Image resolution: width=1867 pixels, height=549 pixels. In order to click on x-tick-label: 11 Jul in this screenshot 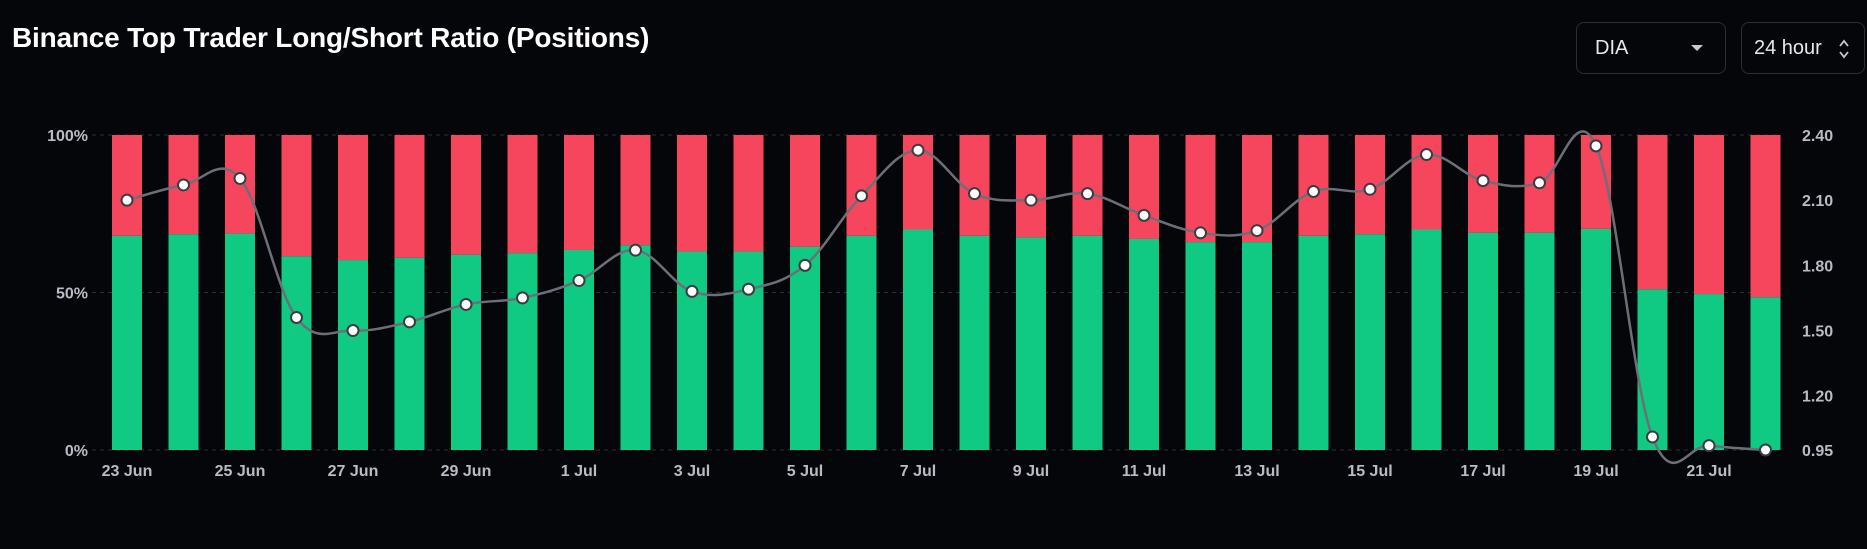, I will do `click(1144, 471)`.